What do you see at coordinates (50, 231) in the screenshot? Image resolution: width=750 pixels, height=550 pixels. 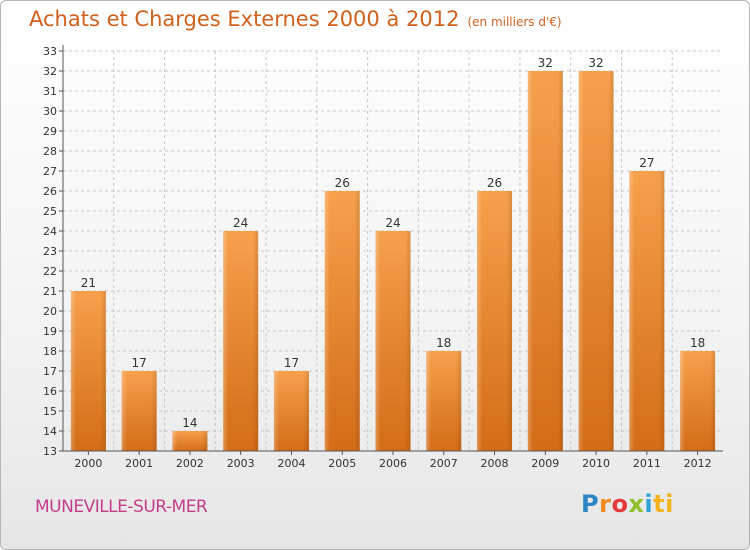 I see `y-tick-label: 24` at bounding box center [50, 231].